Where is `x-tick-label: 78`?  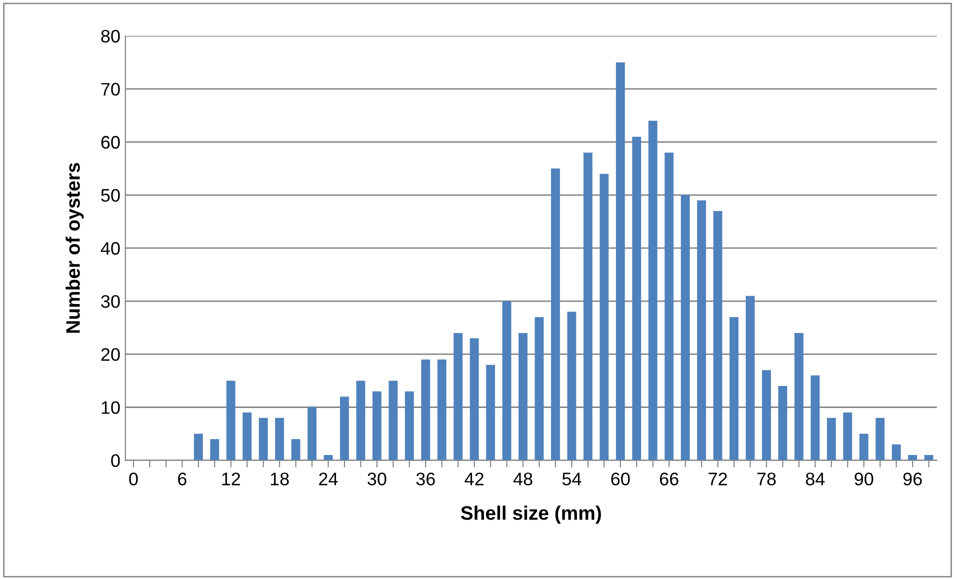 x-tick-label: 78 is located at coordinates (766, 479).